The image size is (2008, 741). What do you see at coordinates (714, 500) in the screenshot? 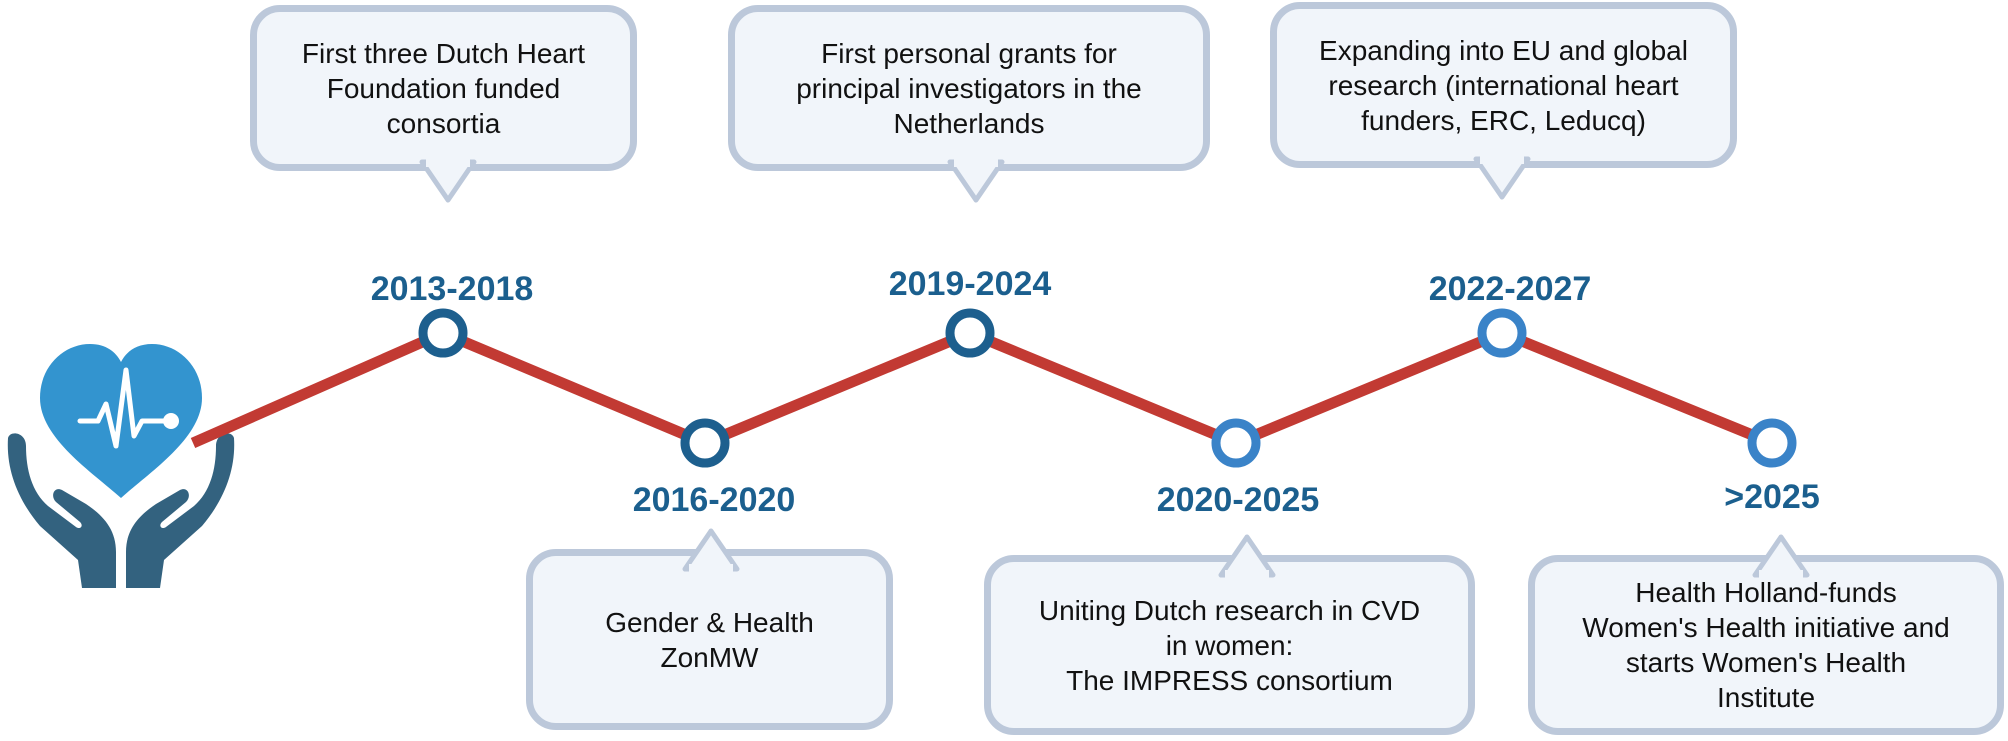
I see `year-label: 2016-2020` at bounding box center [714, 500].